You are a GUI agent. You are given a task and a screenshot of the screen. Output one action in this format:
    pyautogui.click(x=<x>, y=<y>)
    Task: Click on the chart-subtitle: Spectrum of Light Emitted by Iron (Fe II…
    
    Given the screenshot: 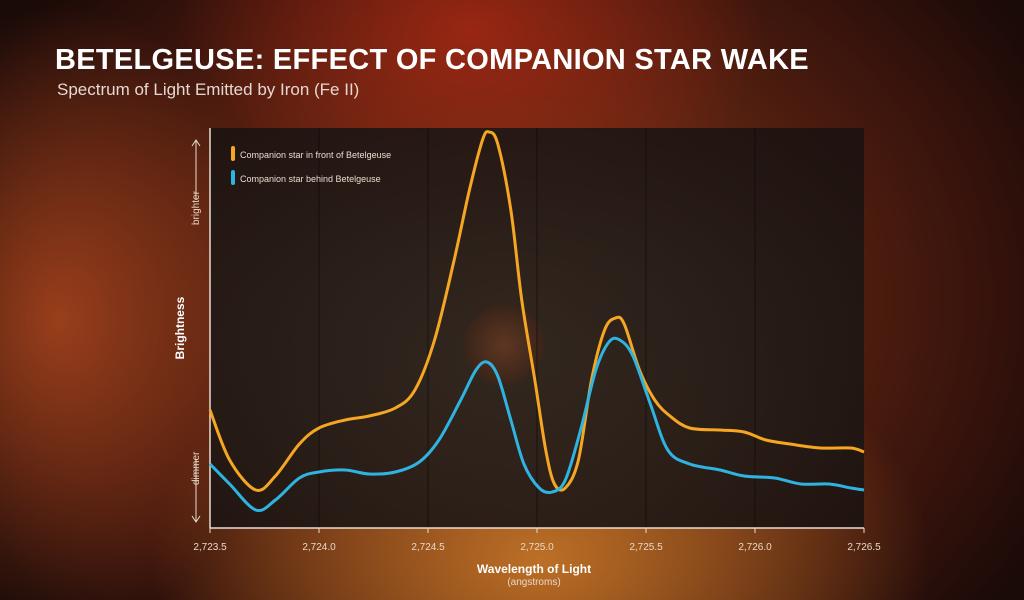 What is the action you would take?
    pyautogui.click(x=208, y=89)
    